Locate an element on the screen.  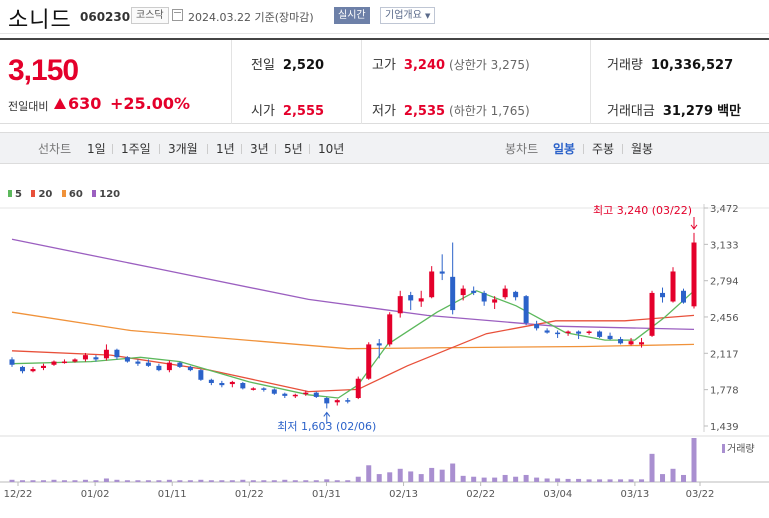
min-annotation: 최저 1,603 (02/06) is located at coordinates (326, 426).